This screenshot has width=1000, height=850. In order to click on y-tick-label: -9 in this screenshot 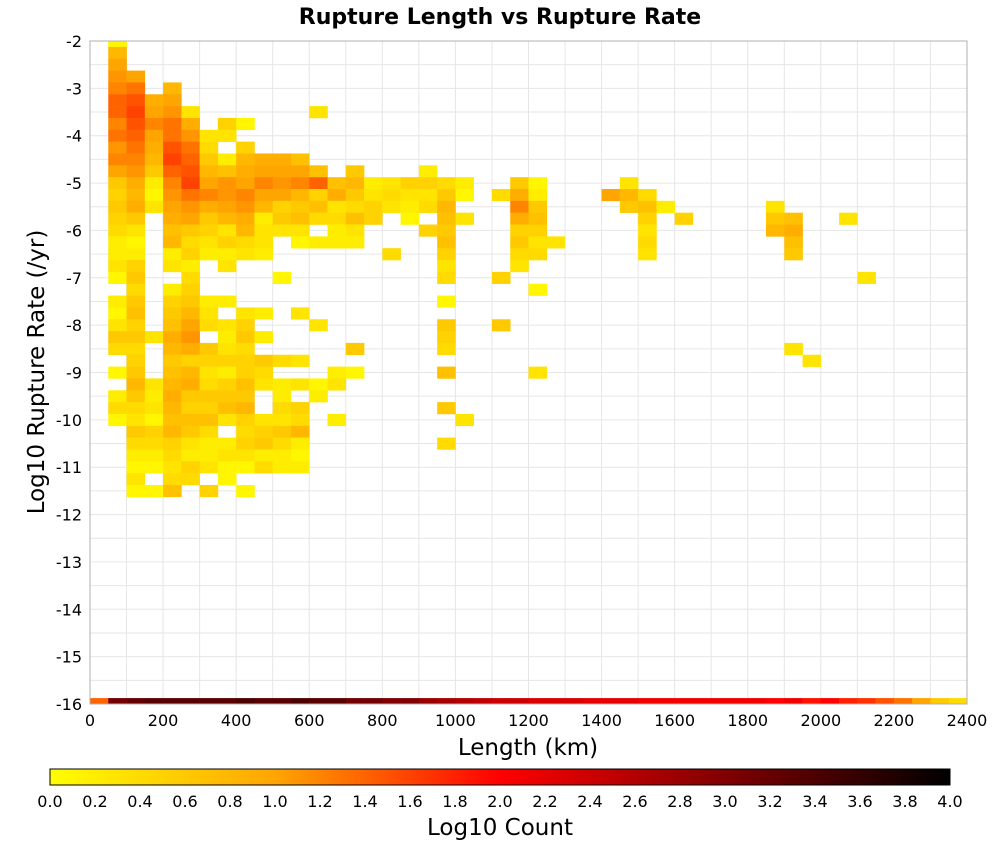, I will do `click(74, 373)`.